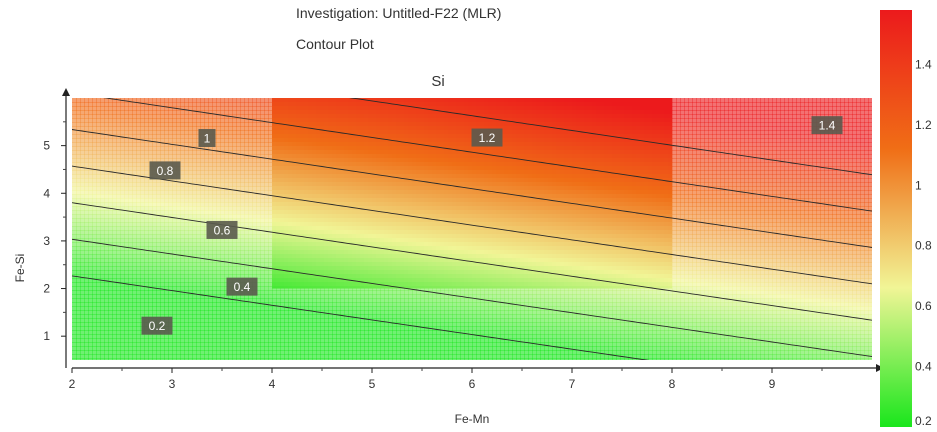  I want to click on x-tick-label: 7, so click(572, 384).